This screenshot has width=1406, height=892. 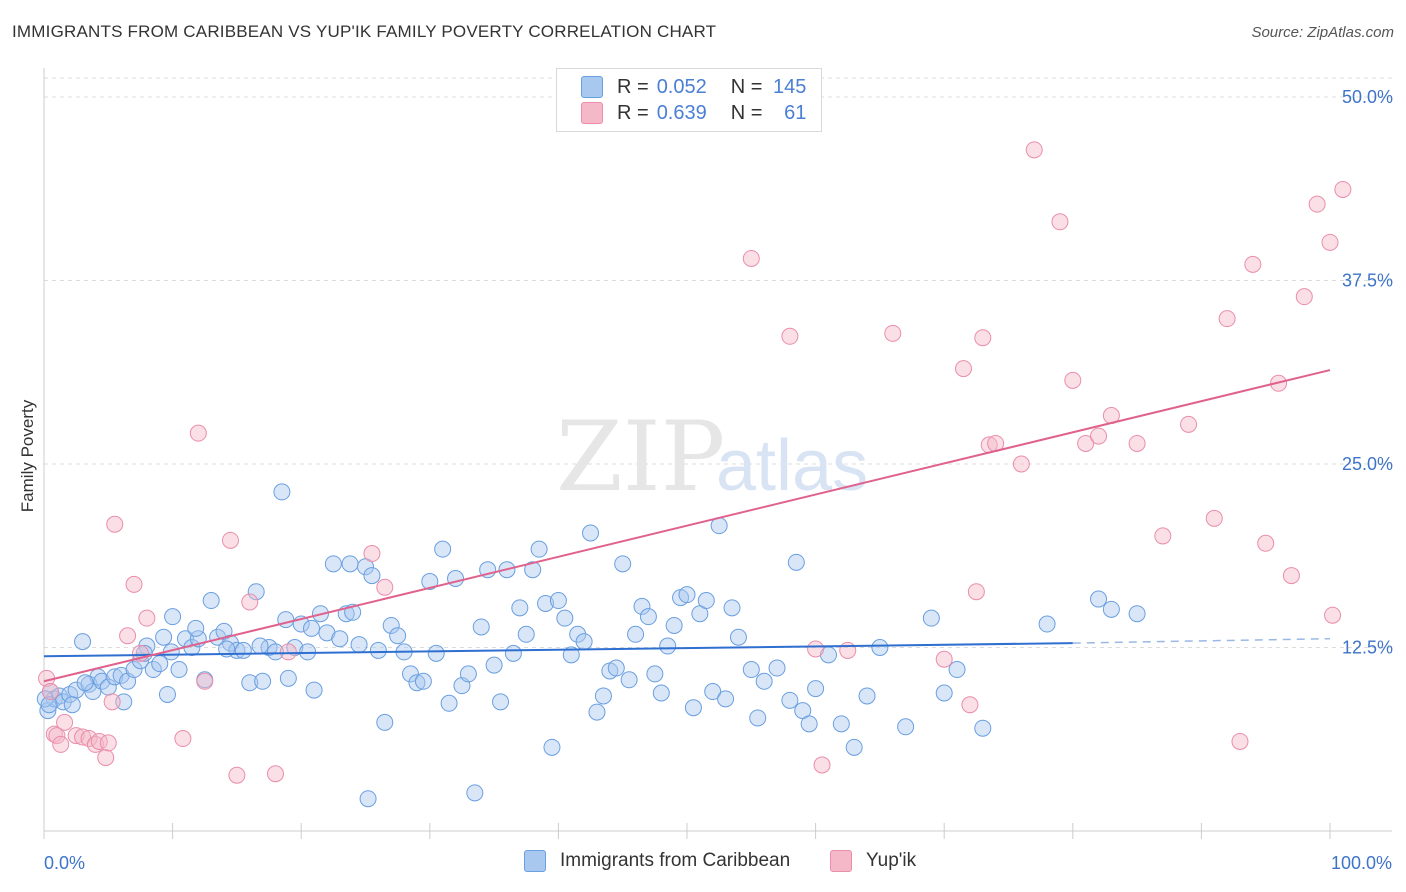 What do you see at coordinates (1322, 32) in the screenshot?
I see `source-label: Source: ZipAtlas.com` at bounding box center [1322, 32].